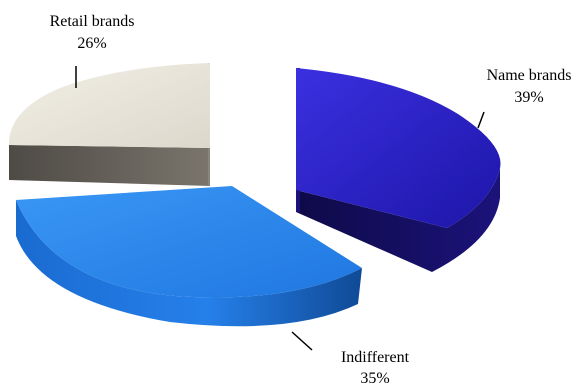 The image size is (584, 387). I want to click on label-retail-brands-name: Retail brands, so click(92, 21).